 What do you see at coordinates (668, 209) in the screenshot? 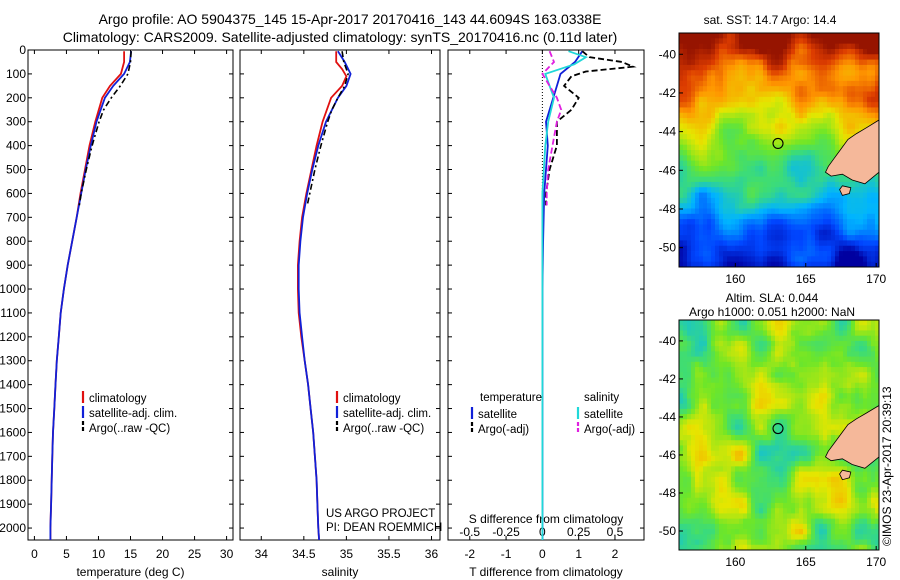
I see `sst_map-ytick-label: -48` at bounding box center [668, 209].